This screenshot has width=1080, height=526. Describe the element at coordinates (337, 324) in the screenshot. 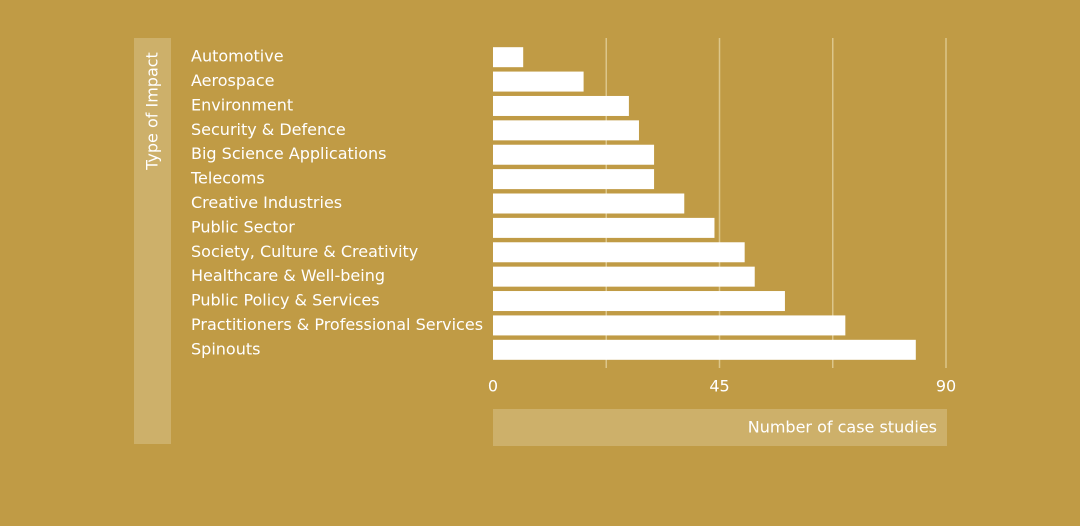

I see `y-tick-label: Practitioners & Professional Services` at that location.